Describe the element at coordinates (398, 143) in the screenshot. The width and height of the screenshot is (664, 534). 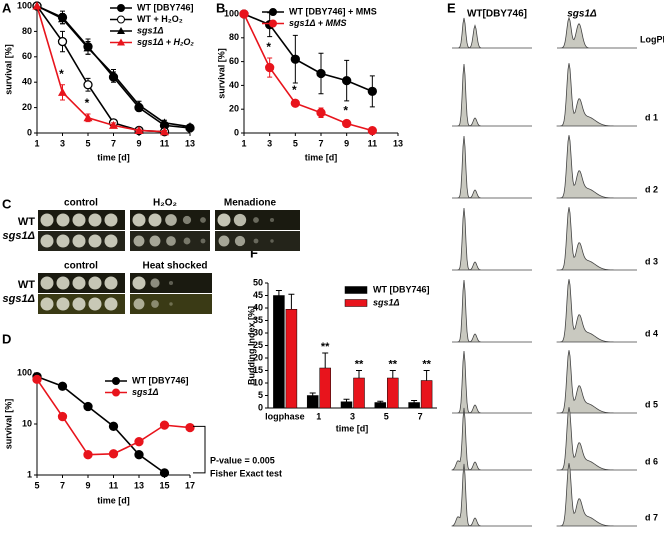
I see `x-tick-label: 13` at that location.